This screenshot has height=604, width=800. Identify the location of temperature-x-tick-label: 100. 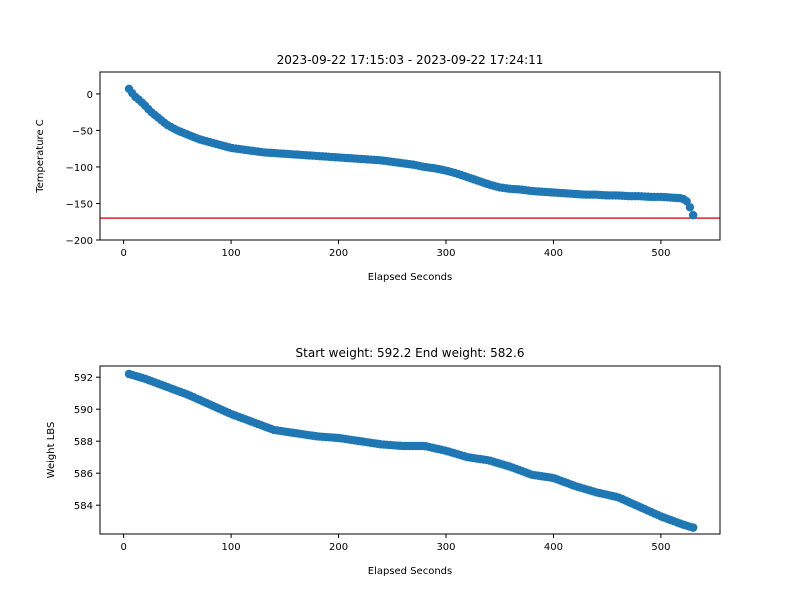
(231, 253).